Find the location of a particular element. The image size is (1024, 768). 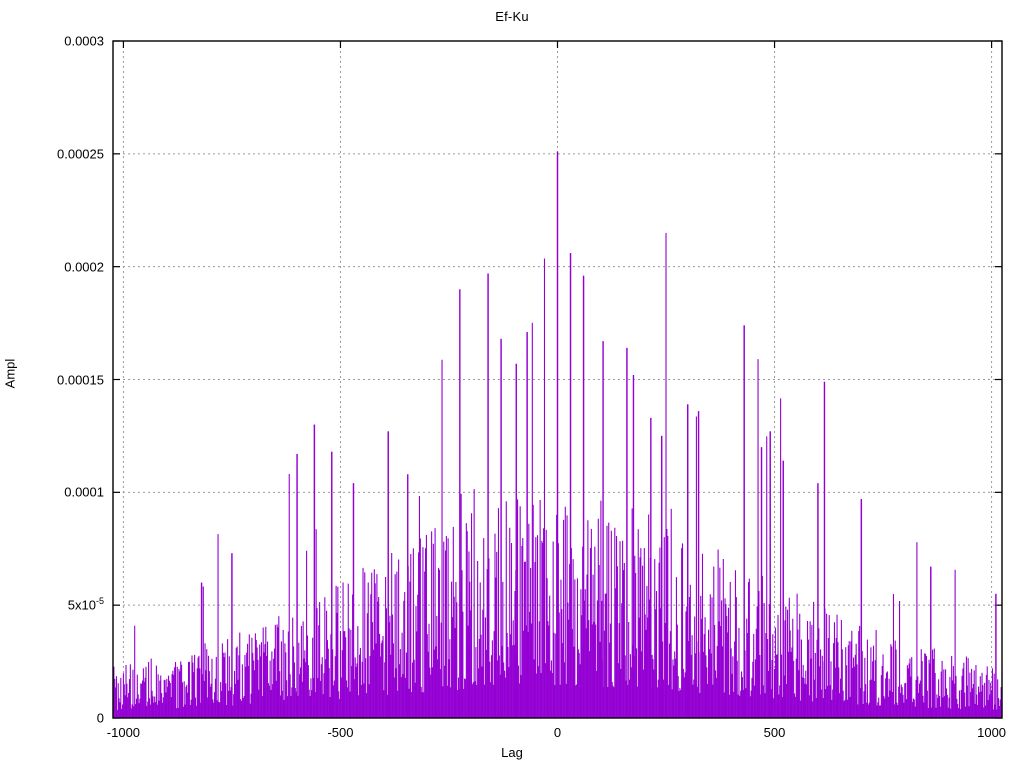

x-tick-label: -500 is located at coordinates (340, 732).